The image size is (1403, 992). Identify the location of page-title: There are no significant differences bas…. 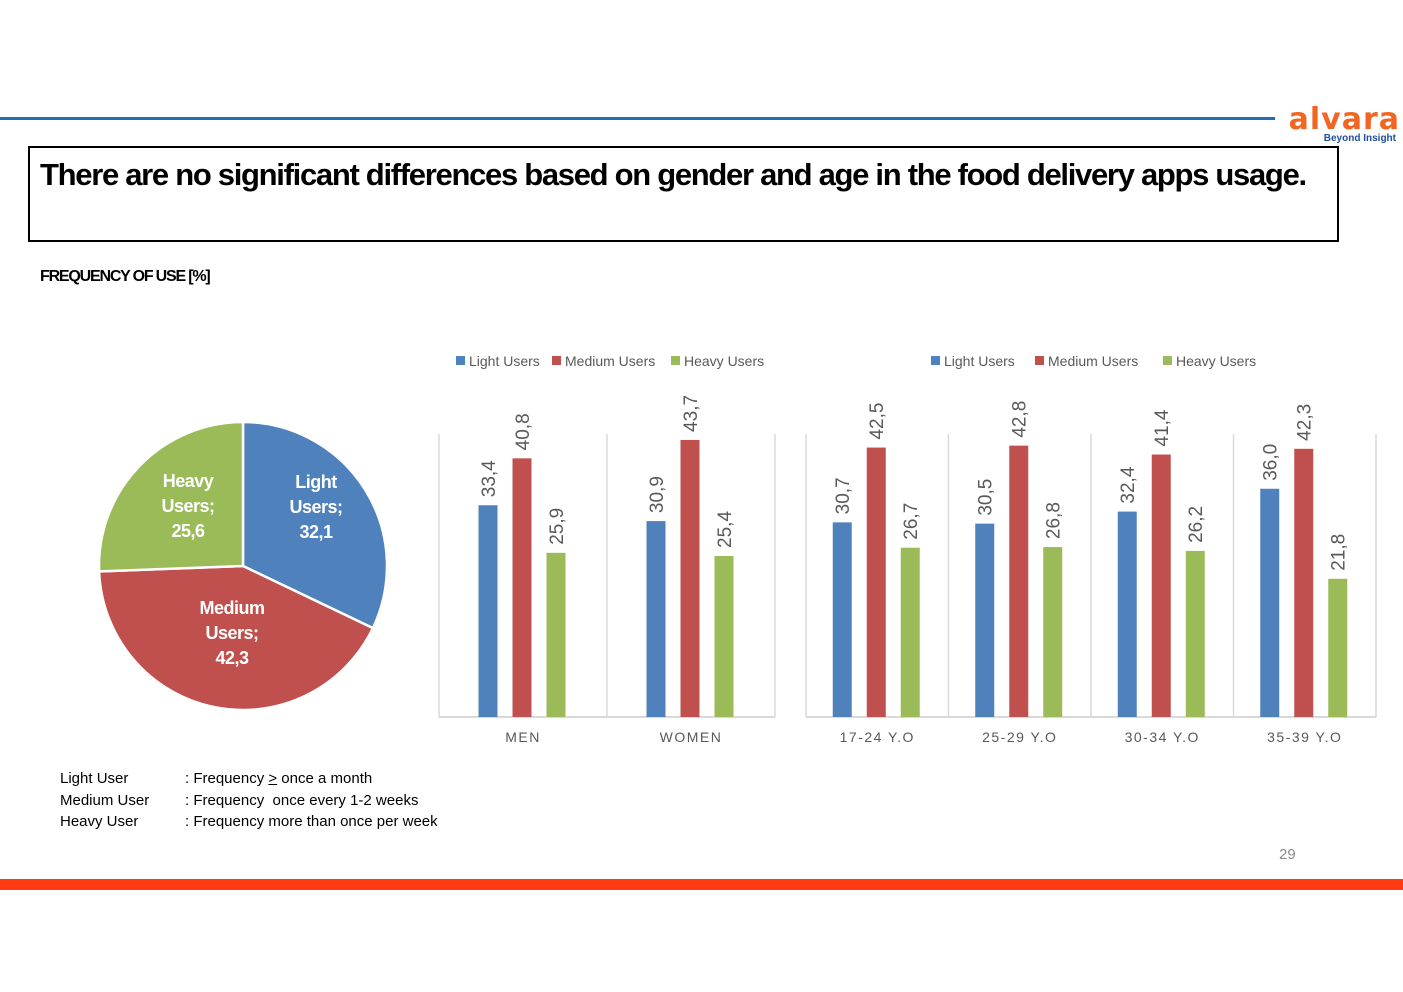
(673, 174).